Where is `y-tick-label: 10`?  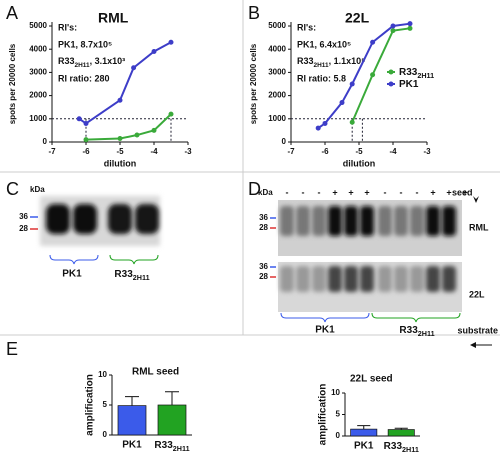 y-tick-label: 10 is located at coordinates (335, 392).